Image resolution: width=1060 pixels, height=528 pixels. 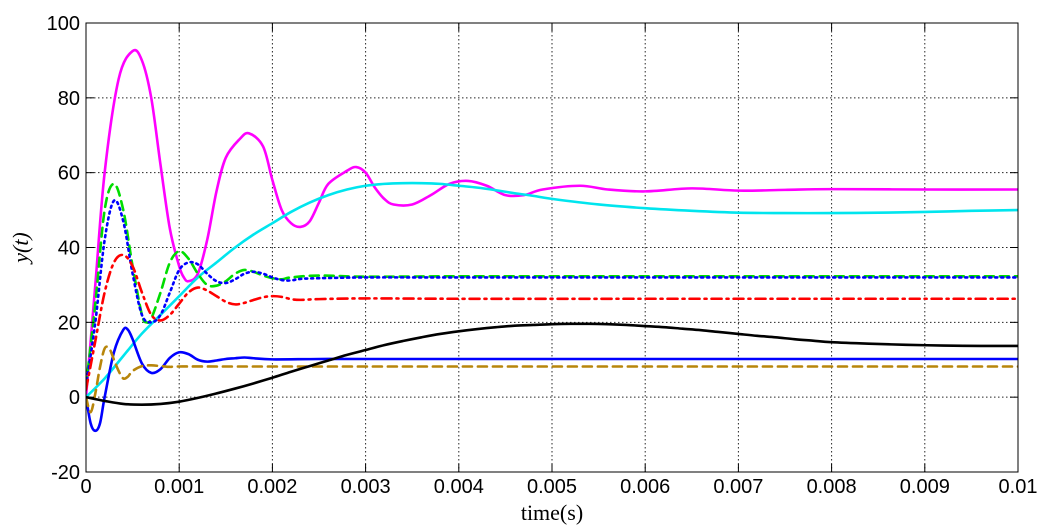 What do you see at coordinates (832, 487) in the screenshot?
I see `x-tick-label: 0.008` at bounding box center [832, 487].